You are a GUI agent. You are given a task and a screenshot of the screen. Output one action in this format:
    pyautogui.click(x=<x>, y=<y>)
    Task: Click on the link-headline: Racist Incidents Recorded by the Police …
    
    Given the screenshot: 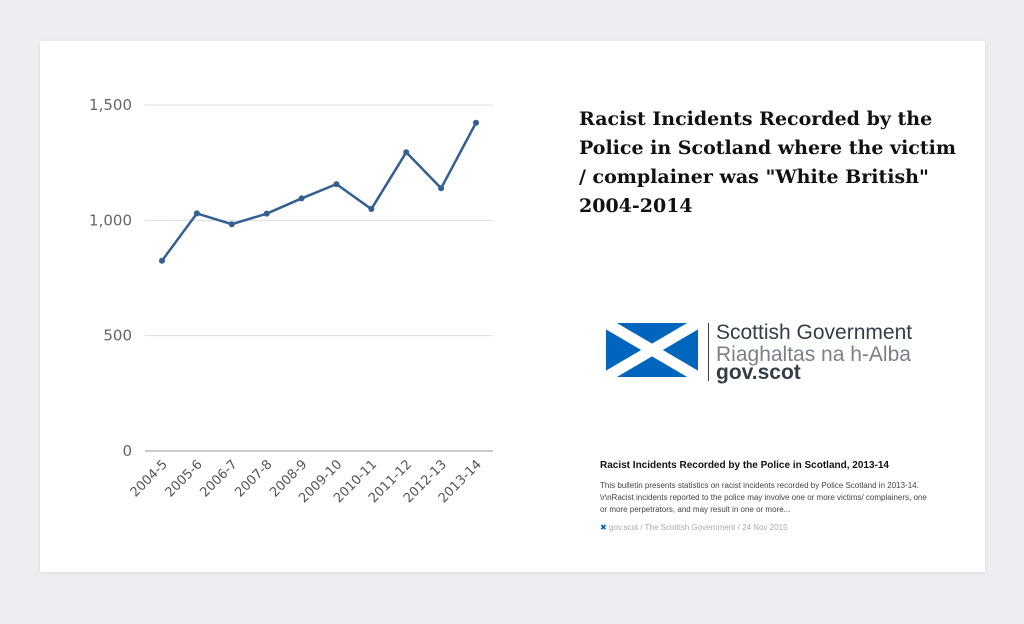 What is the action you would take?
    pyautogui.click(x=744, y=465)
    